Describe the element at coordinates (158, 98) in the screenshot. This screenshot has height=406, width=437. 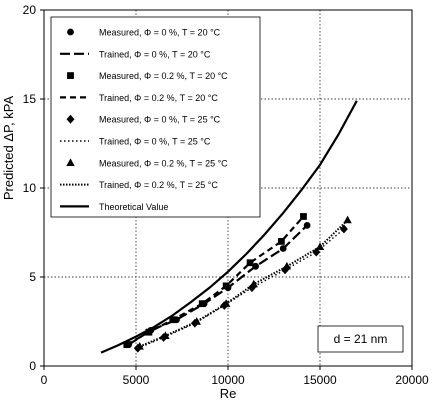
I see `legend-entry-label: Trained, Φ = 0.2 %, T = 20 °C` at that location.